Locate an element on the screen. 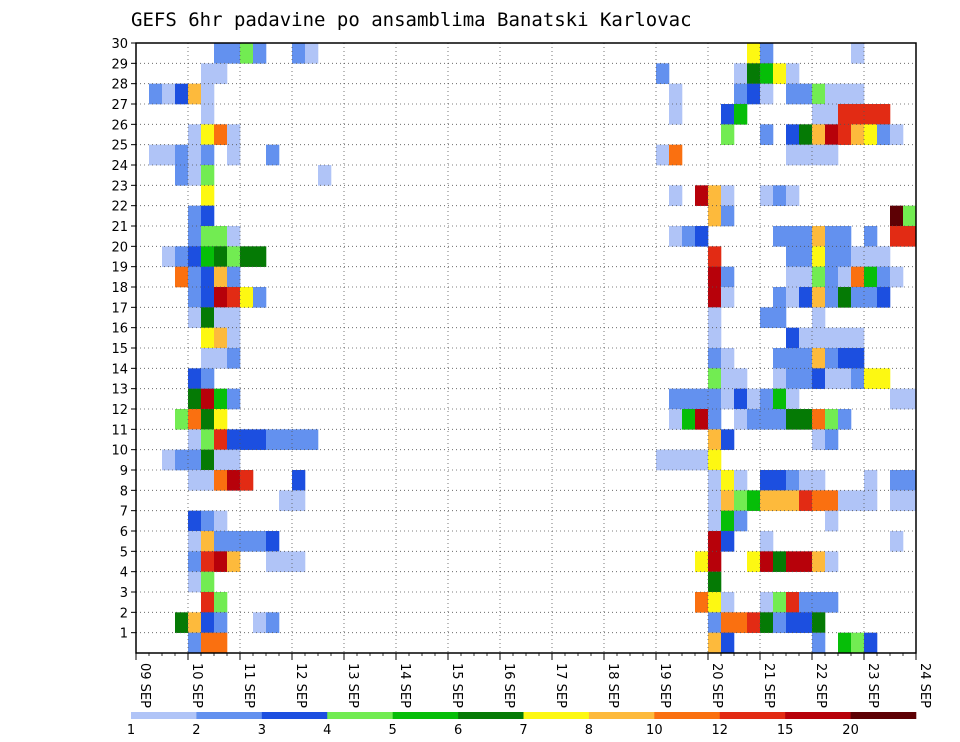  cell-m2-t10 is located at coordinates (273, 622).